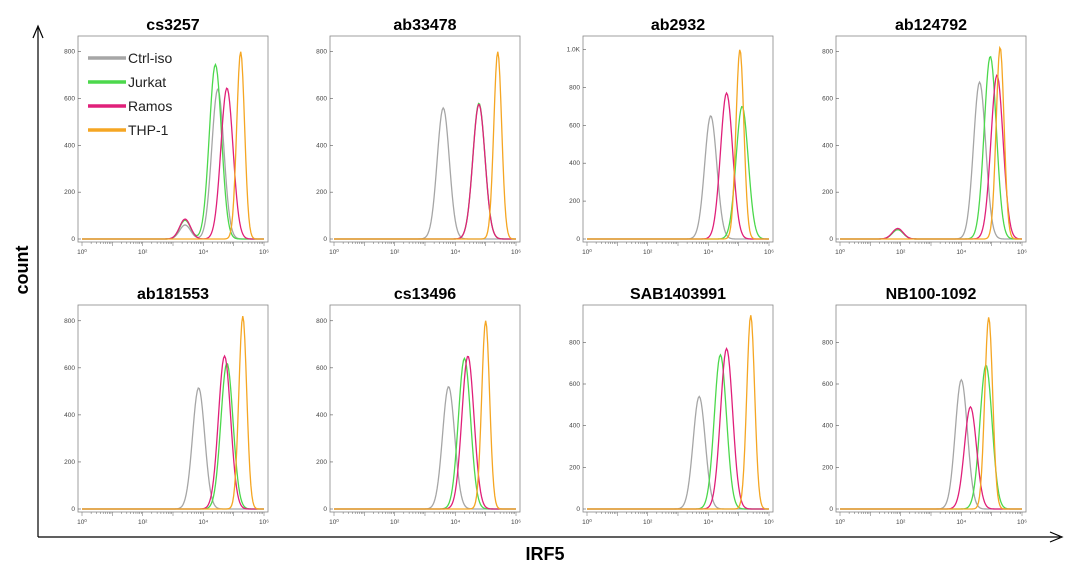 This screenshot has height=565, width=1073. What do you see at coordinates (38, 31) in the screenshot?
I see `figure-y-arrowhead` at bounding box center [38, 31].